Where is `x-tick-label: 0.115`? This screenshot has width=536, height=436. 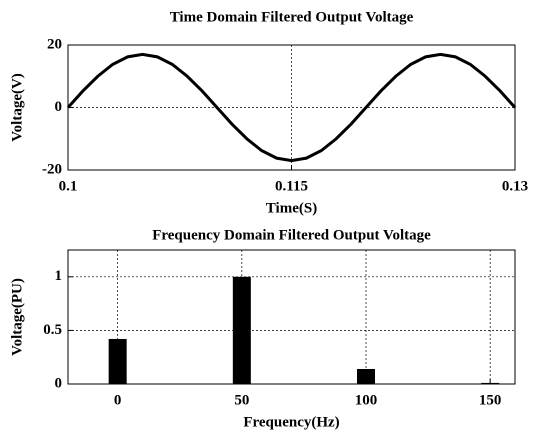
x-tick-label: 0.115 is located at coordinates (291, 186).